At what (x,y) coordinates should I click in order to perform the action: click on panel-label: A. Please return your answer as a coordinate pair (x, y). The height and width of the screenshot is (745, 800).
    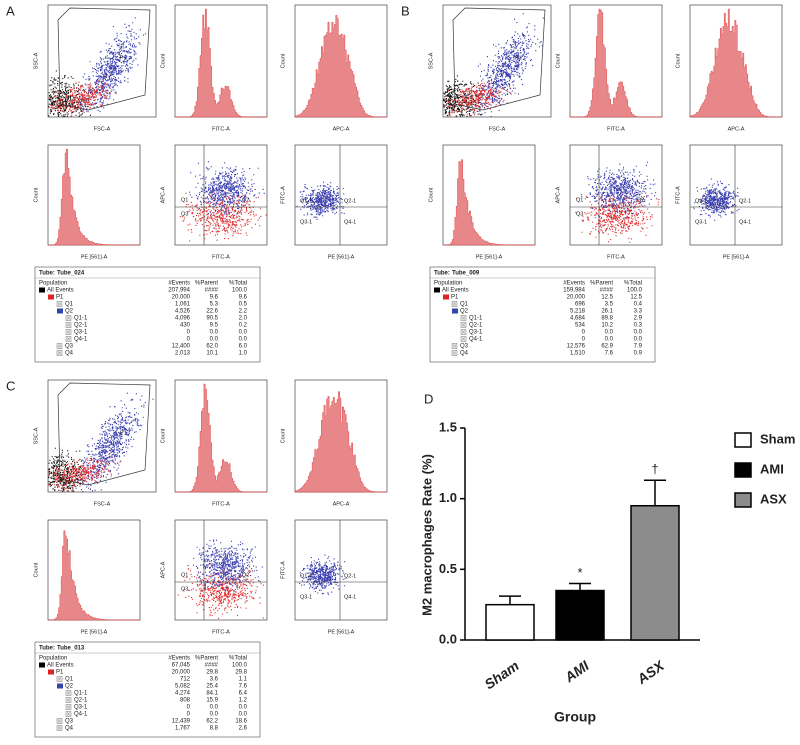
    Looking at the image, I should click on (10, 10).